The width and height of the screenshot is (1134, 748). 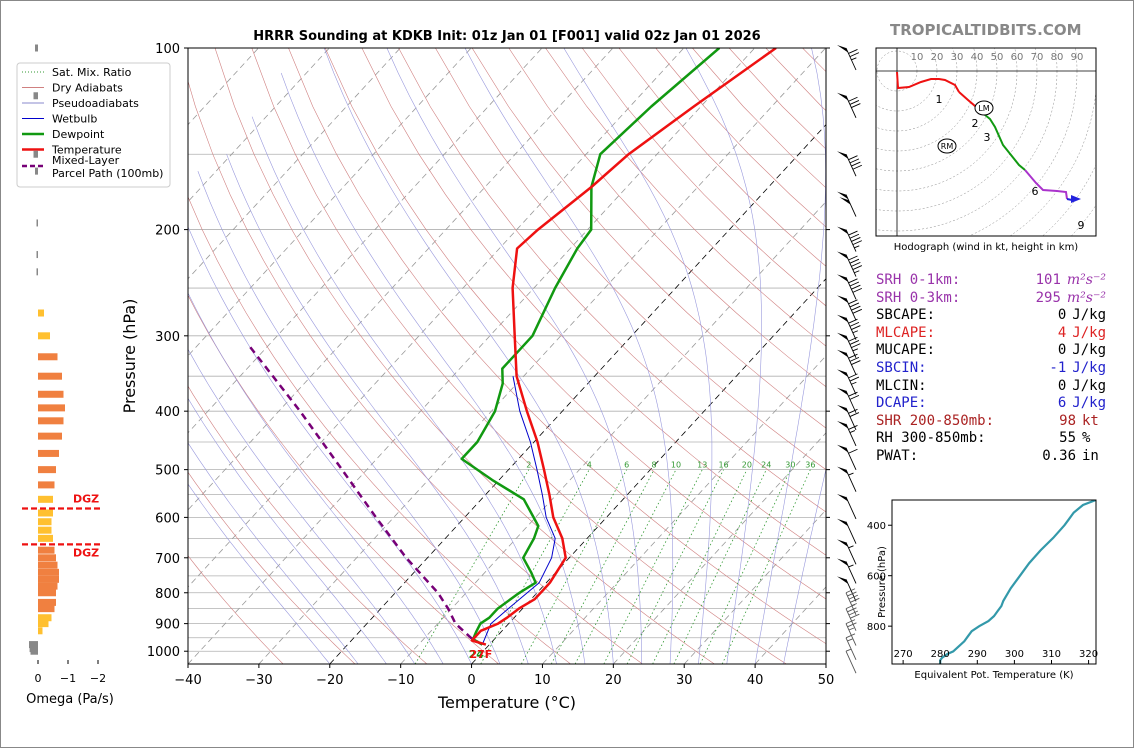 I want to click on mixing-ratio-label: 16, so click(x=723, y=465).